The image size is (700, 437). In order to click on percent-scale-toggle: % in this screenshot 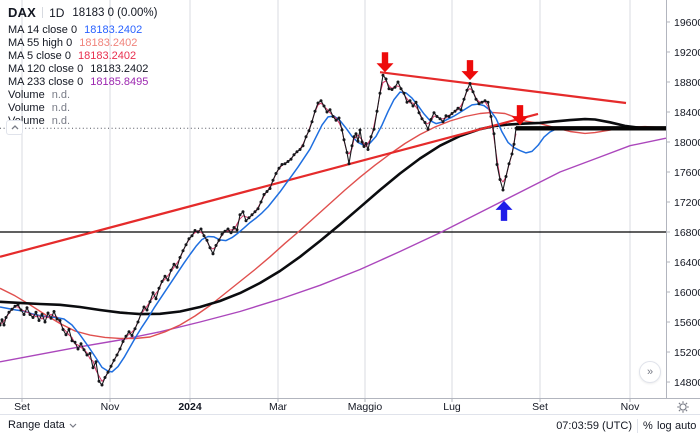, I will do `click(648, 426)`.